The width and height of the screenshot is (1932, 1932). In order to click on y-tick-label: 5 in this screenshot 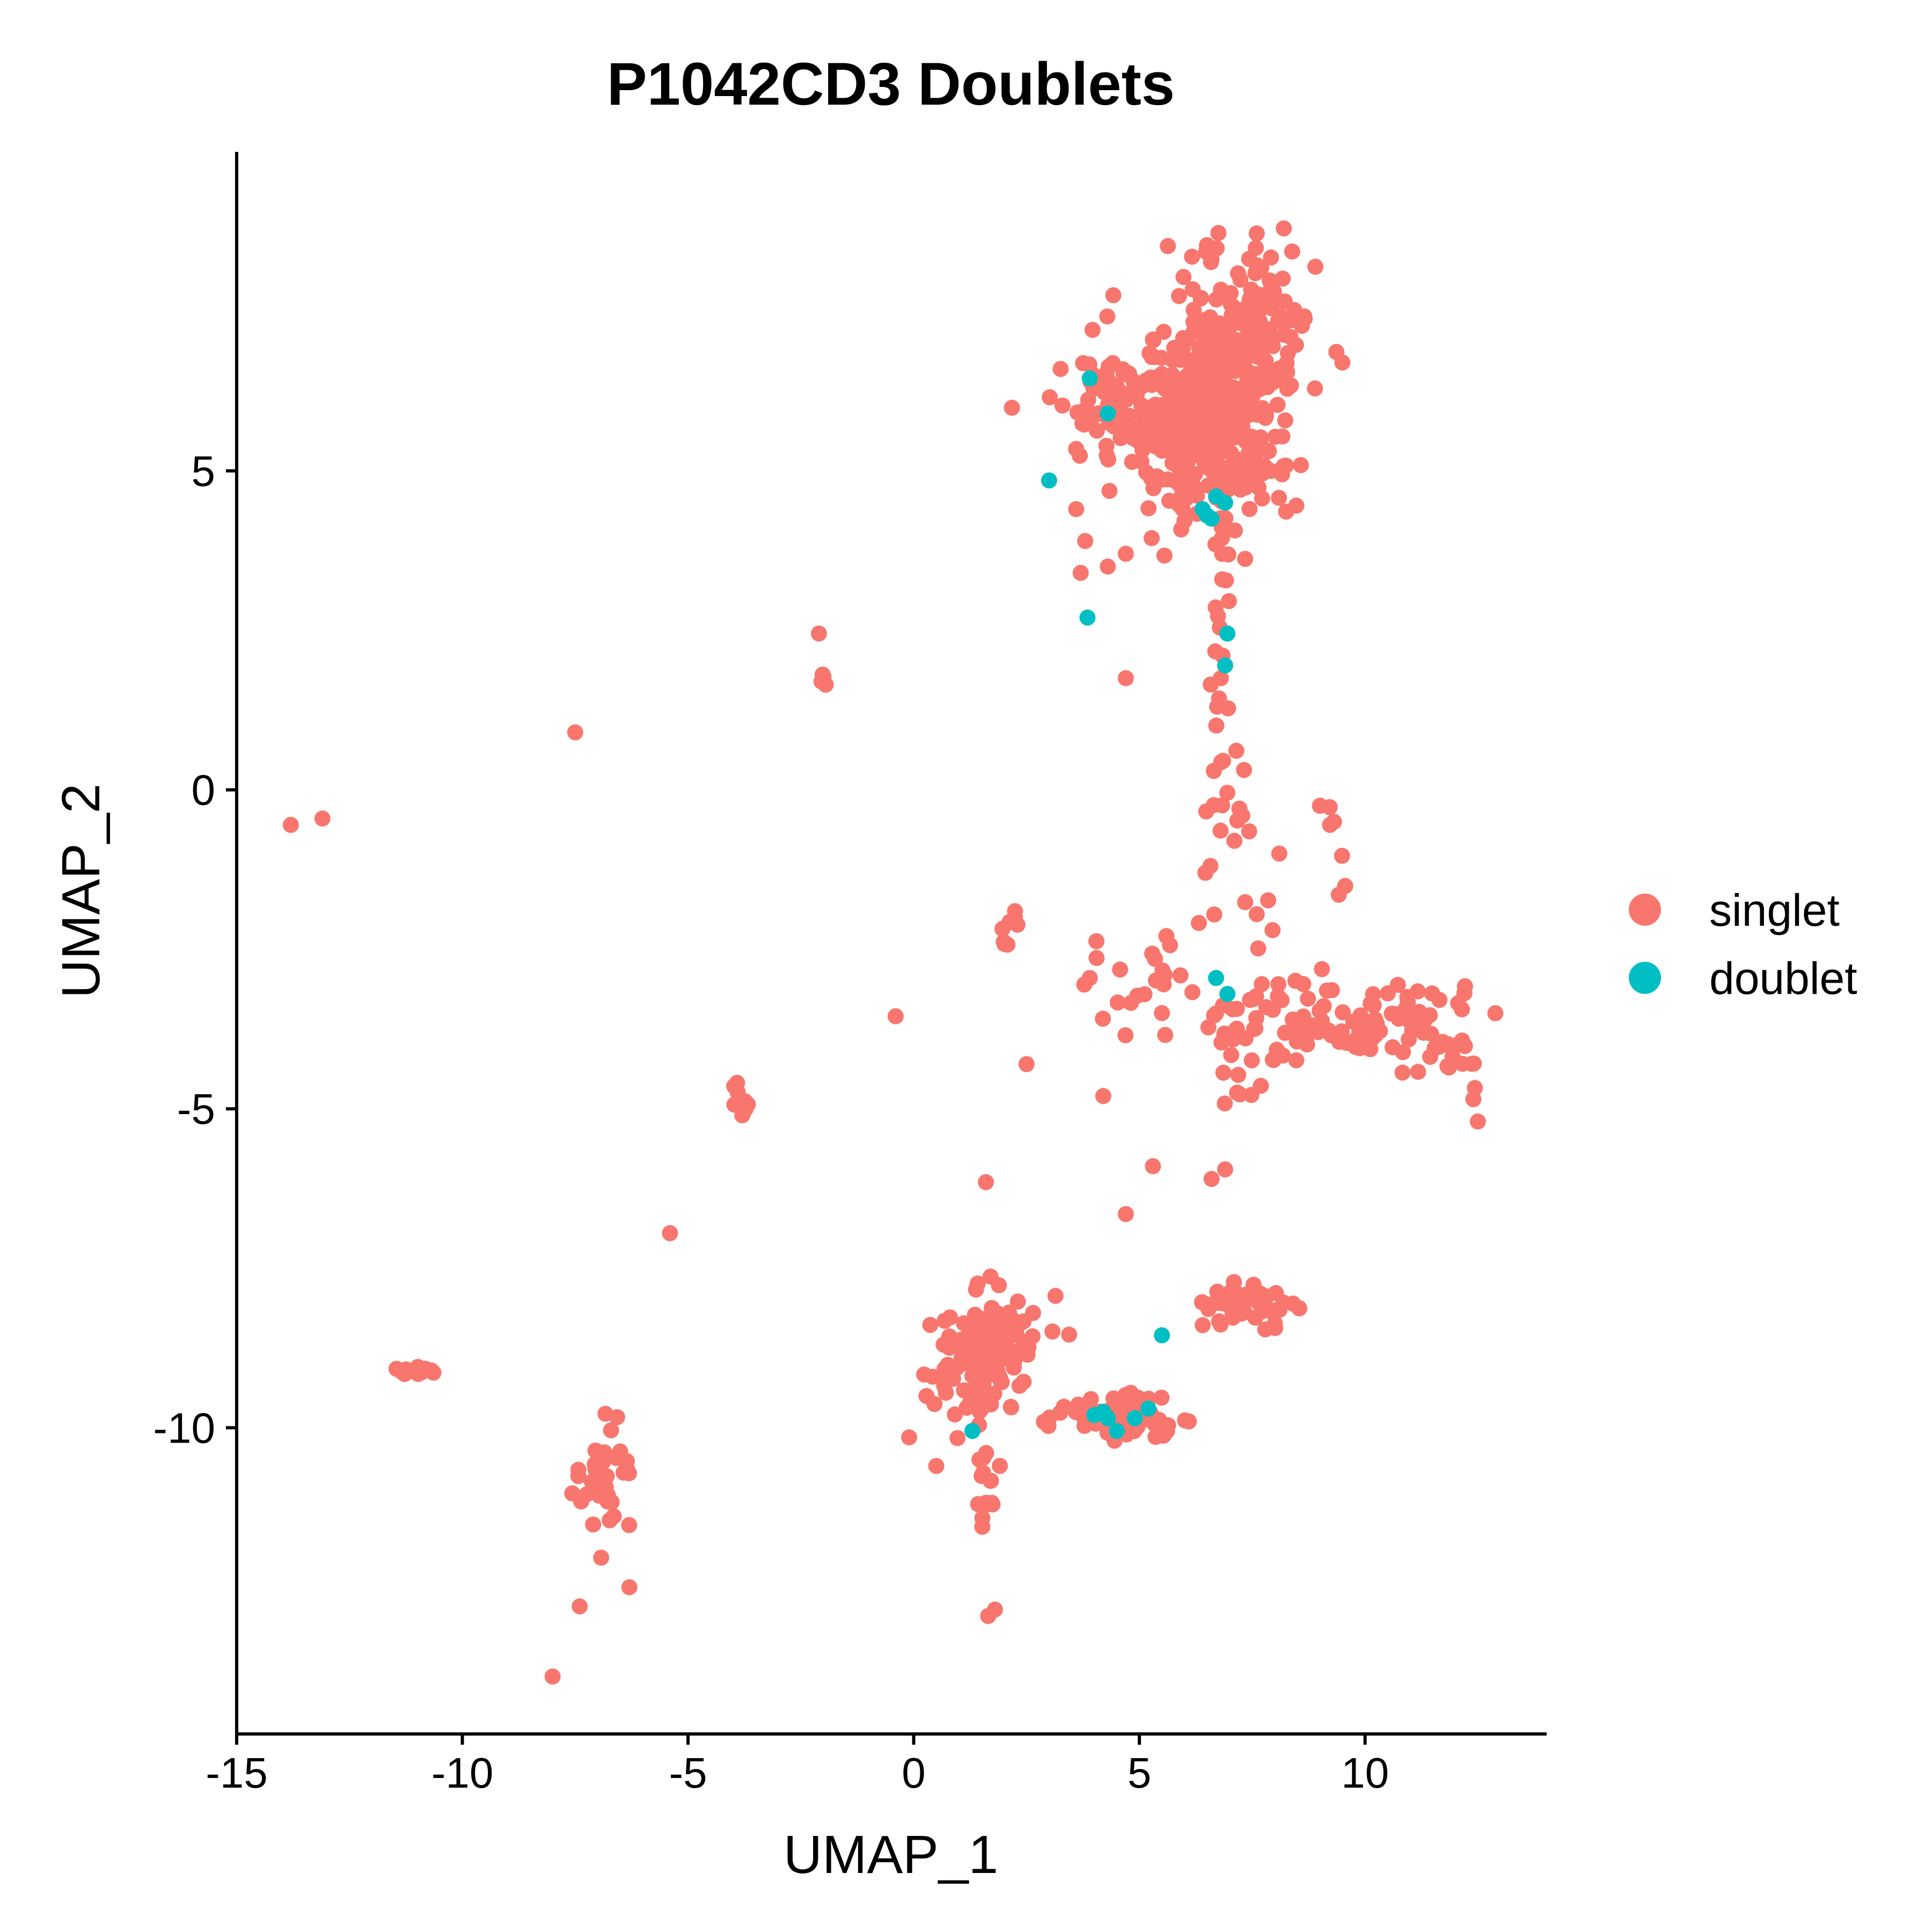, I will do `click(204, 471)`.